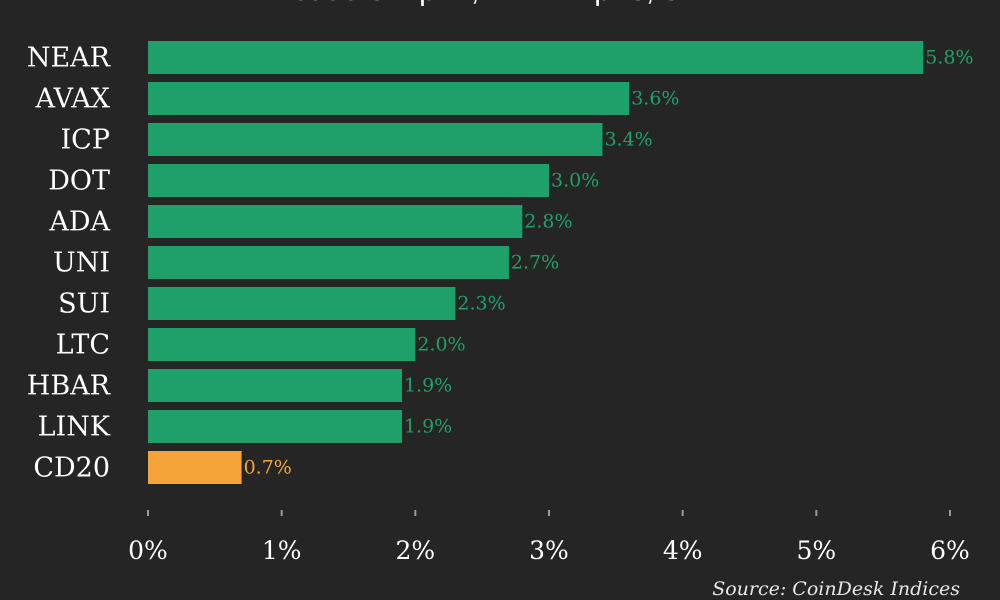 The width and height of the screenshot is (1000, 600). I want to click on category-label-avax: AVAX, so click(72, 99).